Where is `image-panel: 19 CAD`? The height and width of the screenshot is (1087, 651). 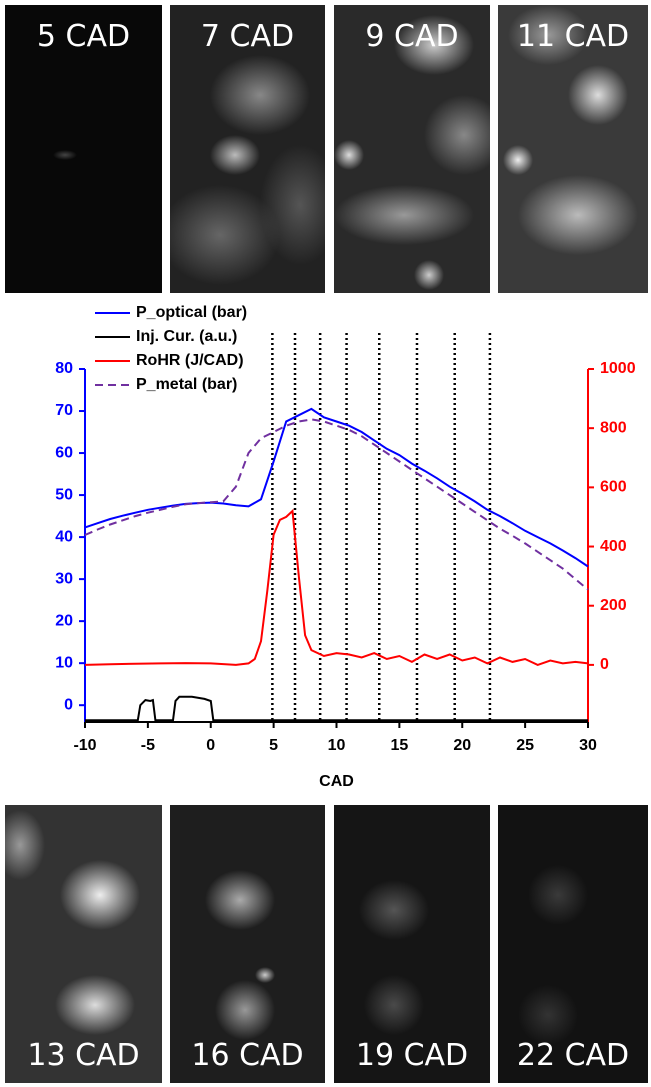
image-panel: 19 CAD is located at coordinates (412, 944).